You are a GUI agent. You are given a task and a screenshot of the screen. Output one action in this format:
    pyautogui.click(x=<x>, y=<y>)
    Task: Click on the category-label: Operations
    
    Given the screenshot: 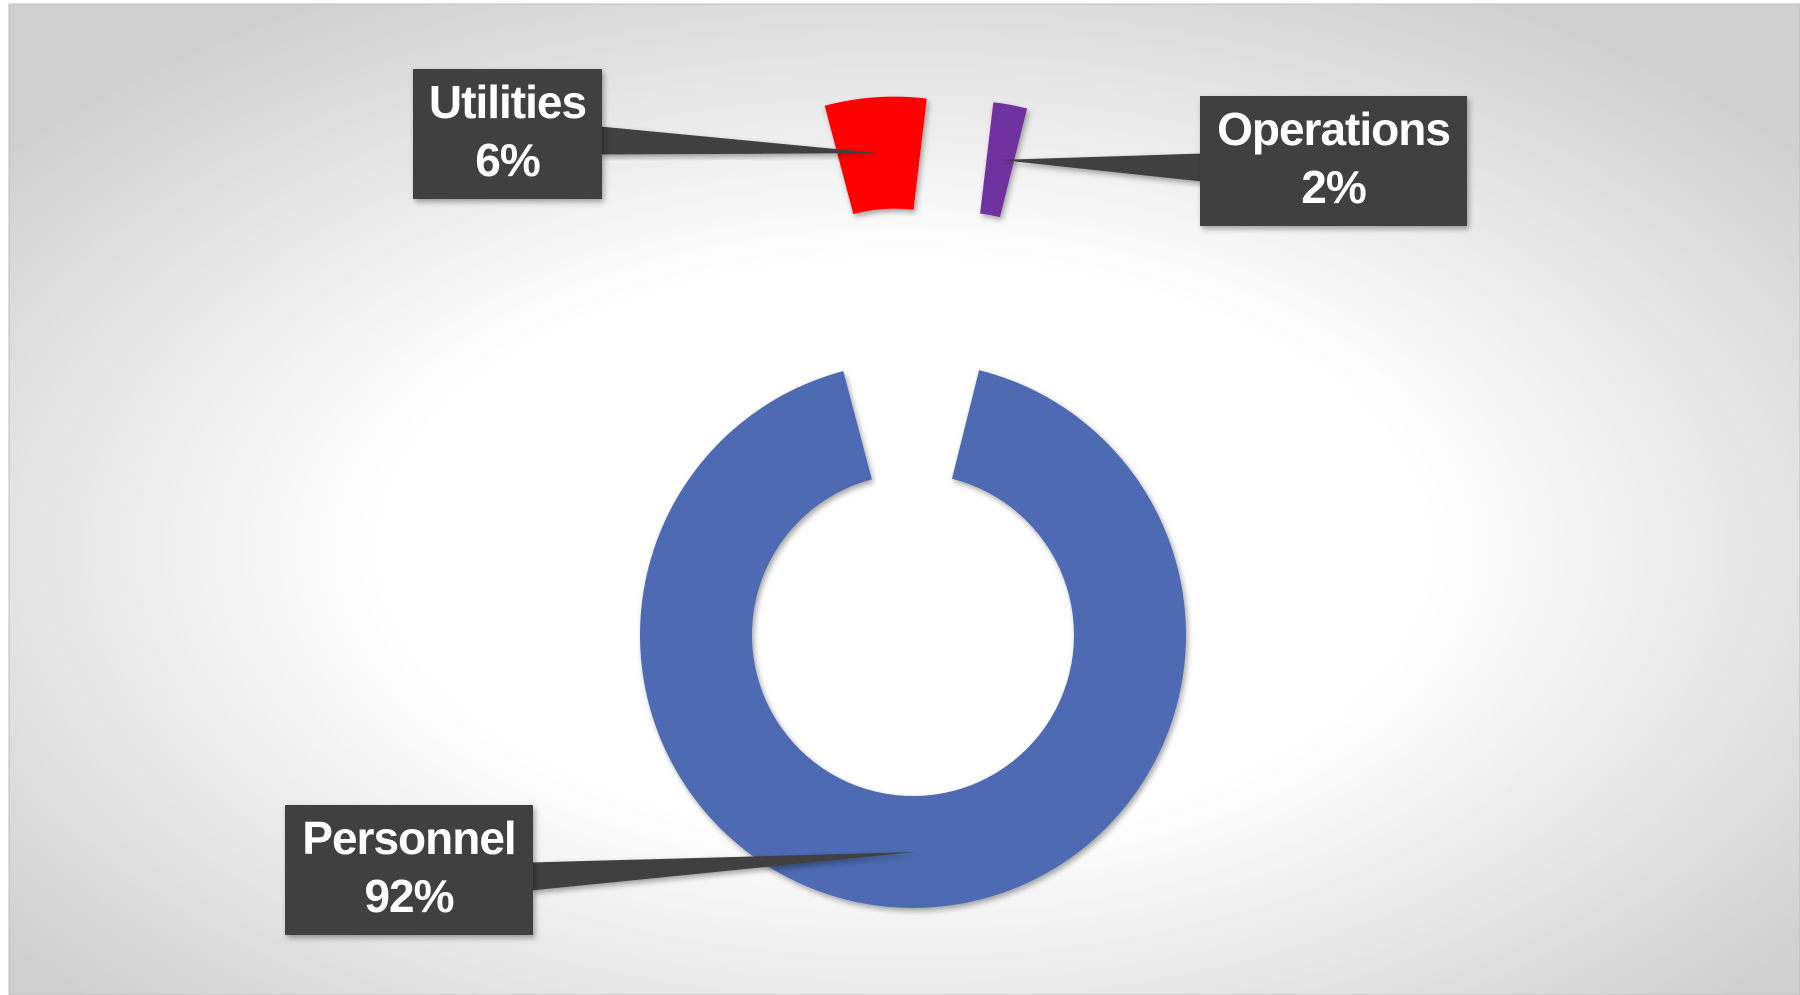 What is the action you would take?
    pyautogui.click(x=1333, y=129)
    